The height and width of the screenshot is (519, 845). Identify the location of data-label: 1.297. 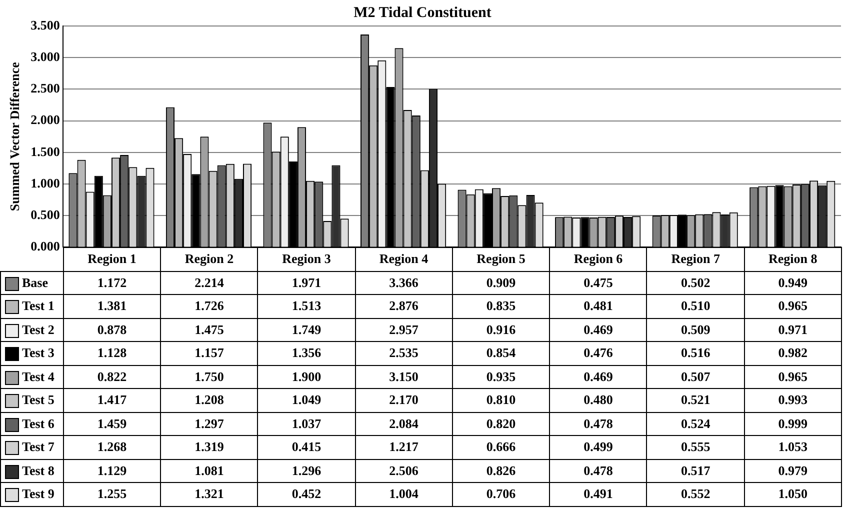
(209, 424).